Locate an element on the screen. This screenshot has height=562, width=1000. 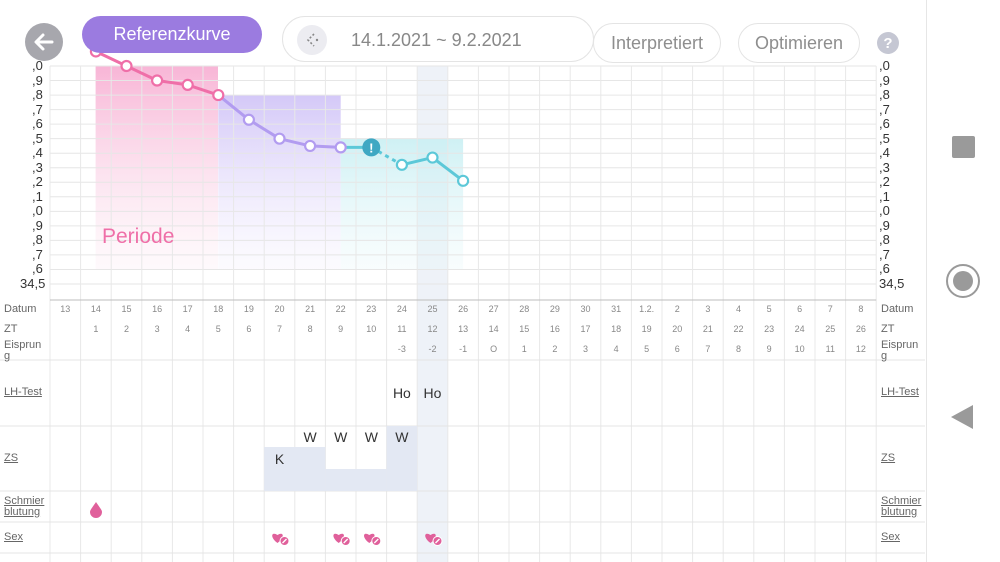
help-icon: ? is located at coordinates (888, 43).